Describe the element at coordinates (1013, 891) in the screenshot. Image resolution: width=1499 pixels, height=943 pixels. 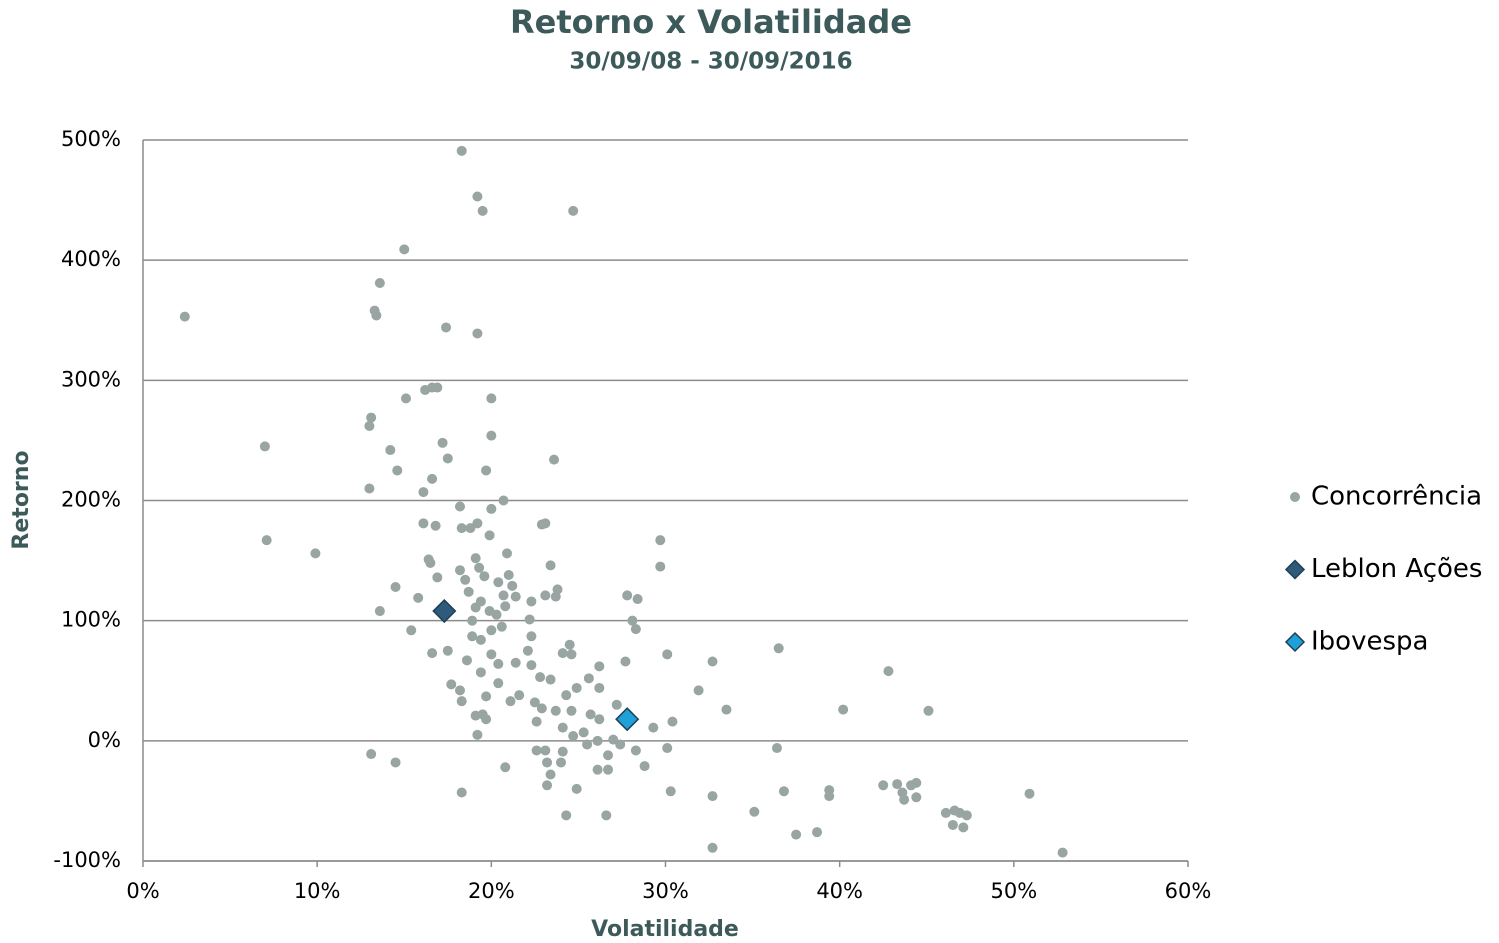
I see `x-tick-label: 50%` at that location.